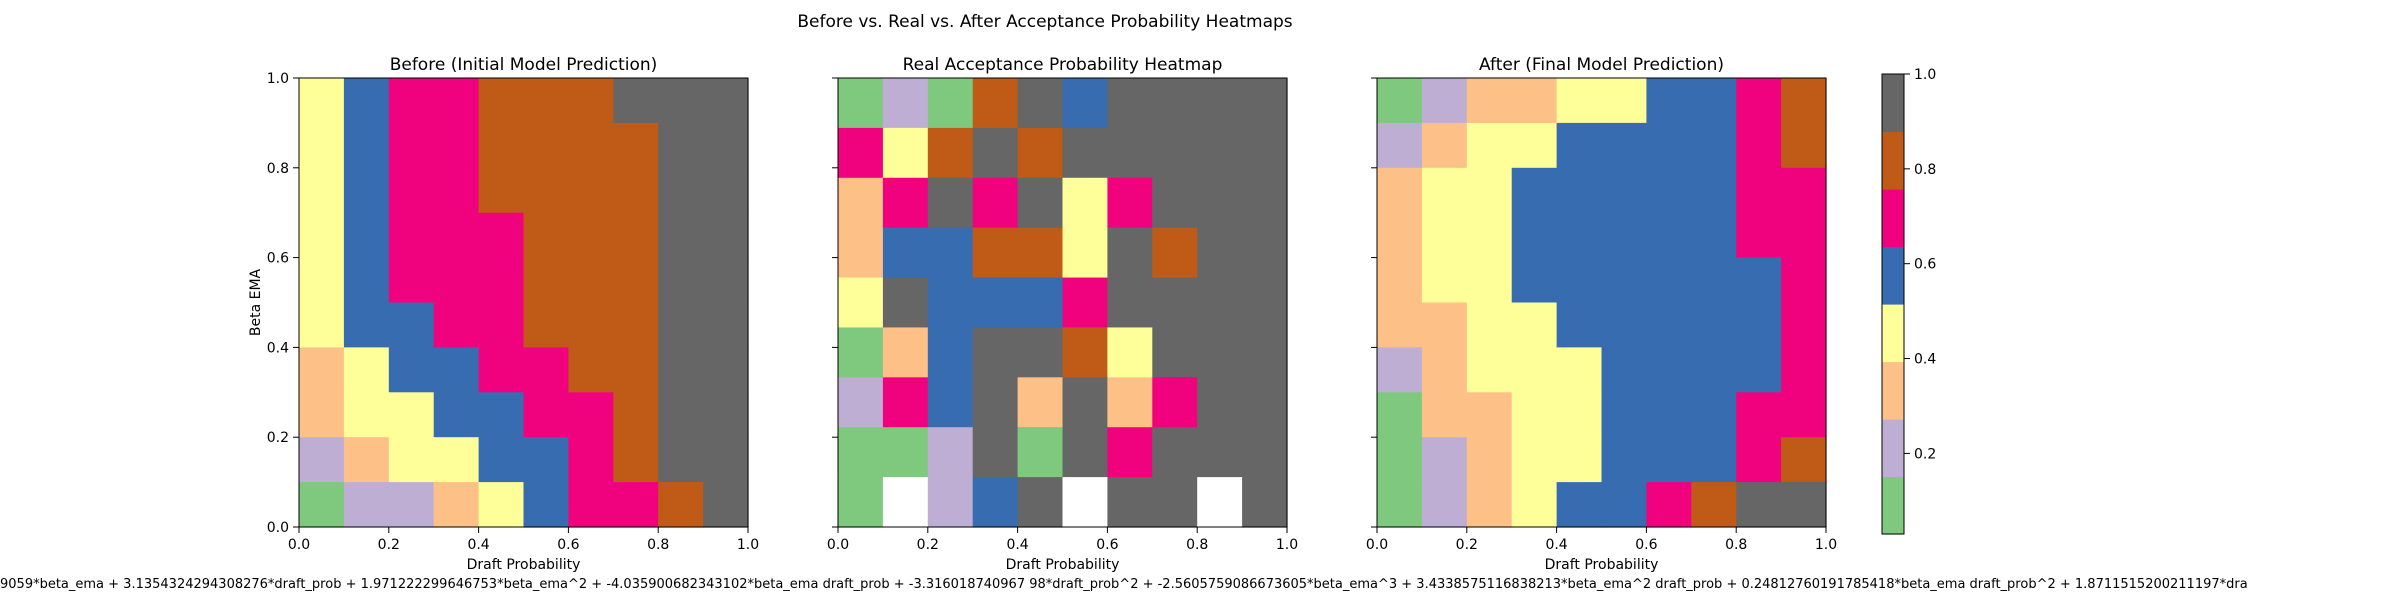 Image resolution: width=2400 pixels, height=600 pixels. What do you see at coordinates (928, 545) in the screenshot?
I see `x-tick-label: 0.2` at bounding box center [928, 545].